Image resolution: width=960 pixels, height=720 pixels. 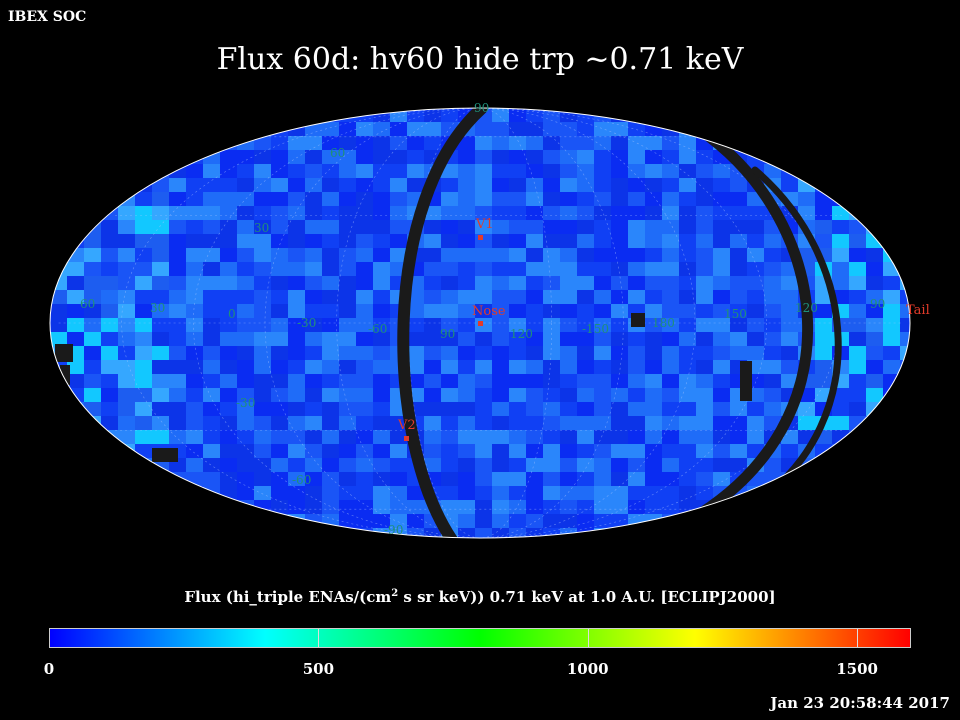 What do you see at coordinates (735, 314) in the screenshot?
I see `longitude-label: 150` at bounding box center [735, 314].